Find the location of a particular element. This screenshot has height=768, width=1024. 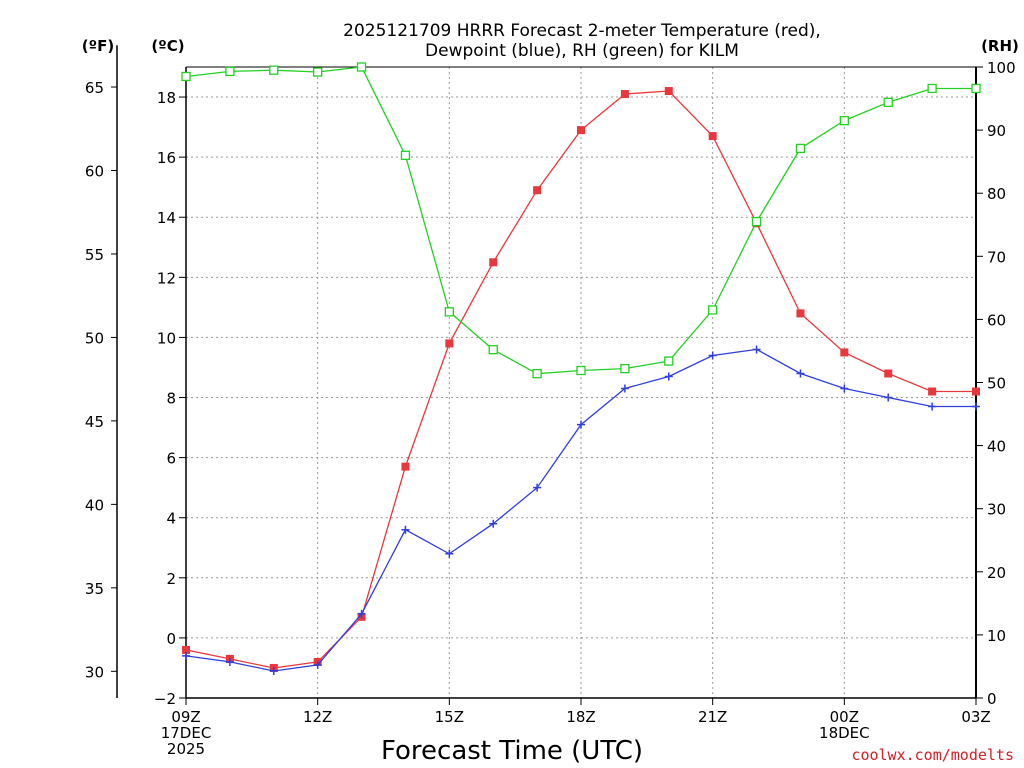

c-tick-label: 12 is located at coordinates (166, 278).